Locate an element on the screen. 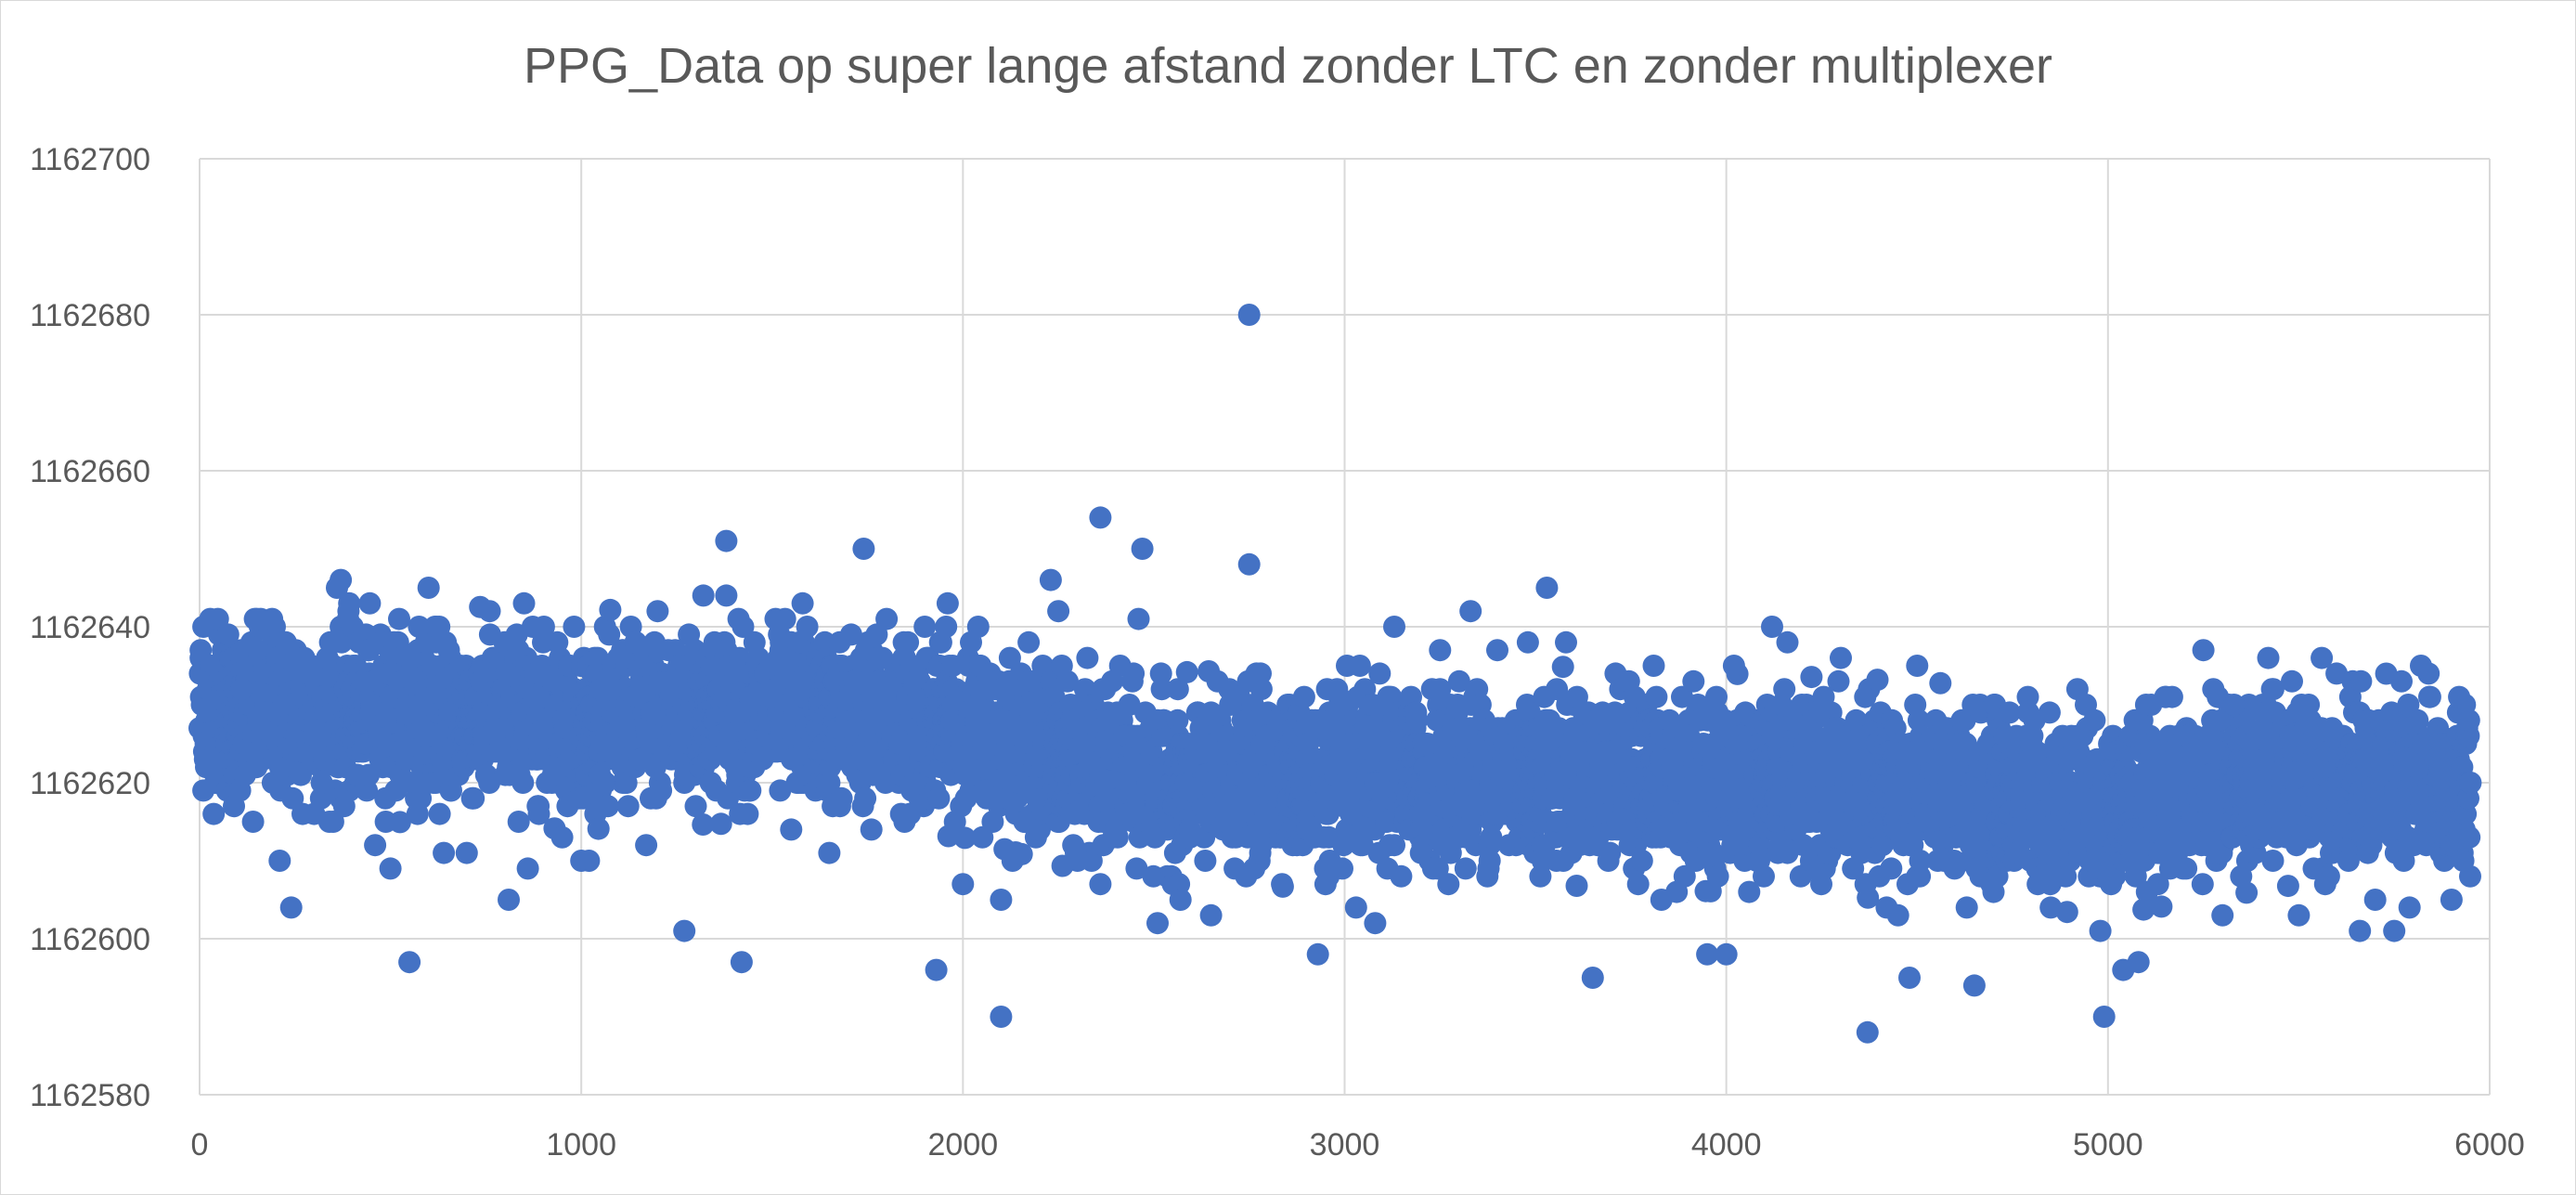 Image resolution: width=2576 pixels, height=1195 pixels. y-tick-label: 1162580 is located at coordinates (90, 1095).